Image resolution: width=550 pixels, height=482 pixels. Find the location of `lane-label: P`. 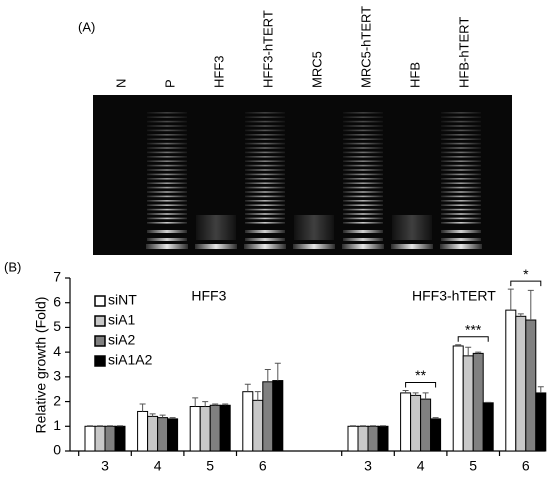

lane-label: P is located at coordinates (169, 83).